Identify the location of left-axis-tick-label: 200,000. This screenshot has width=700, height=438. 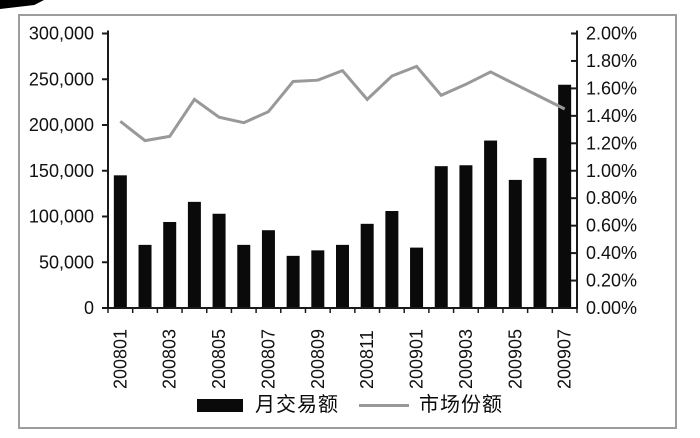
(61, 125).